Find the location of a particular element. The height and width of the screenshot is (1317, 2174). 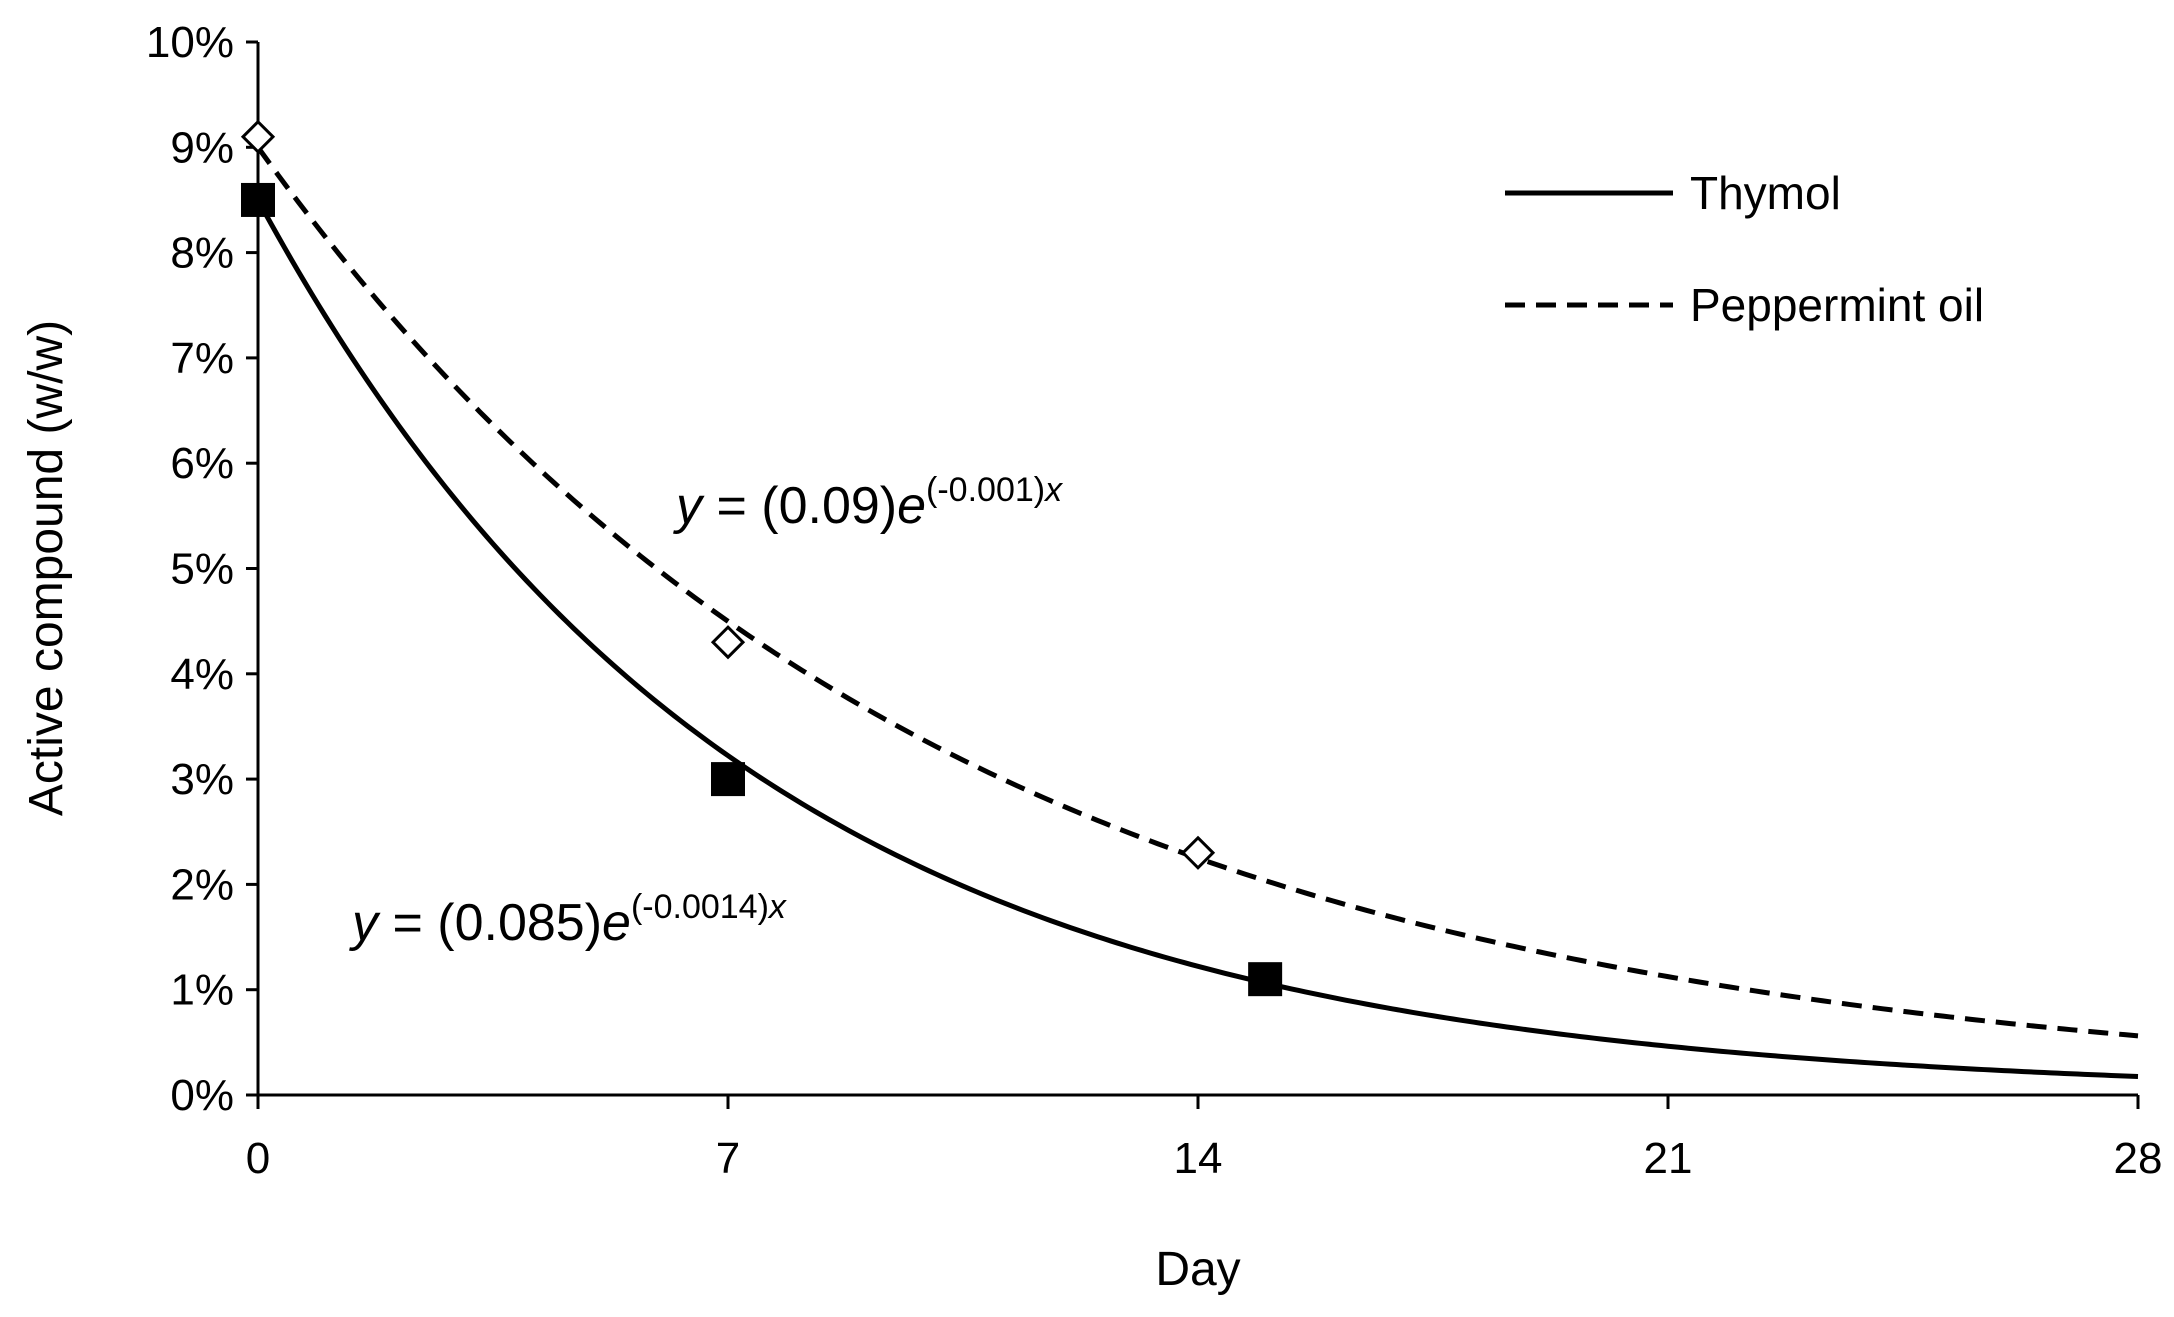

y-tick-label: 2% is located at coordinates (202, 884).